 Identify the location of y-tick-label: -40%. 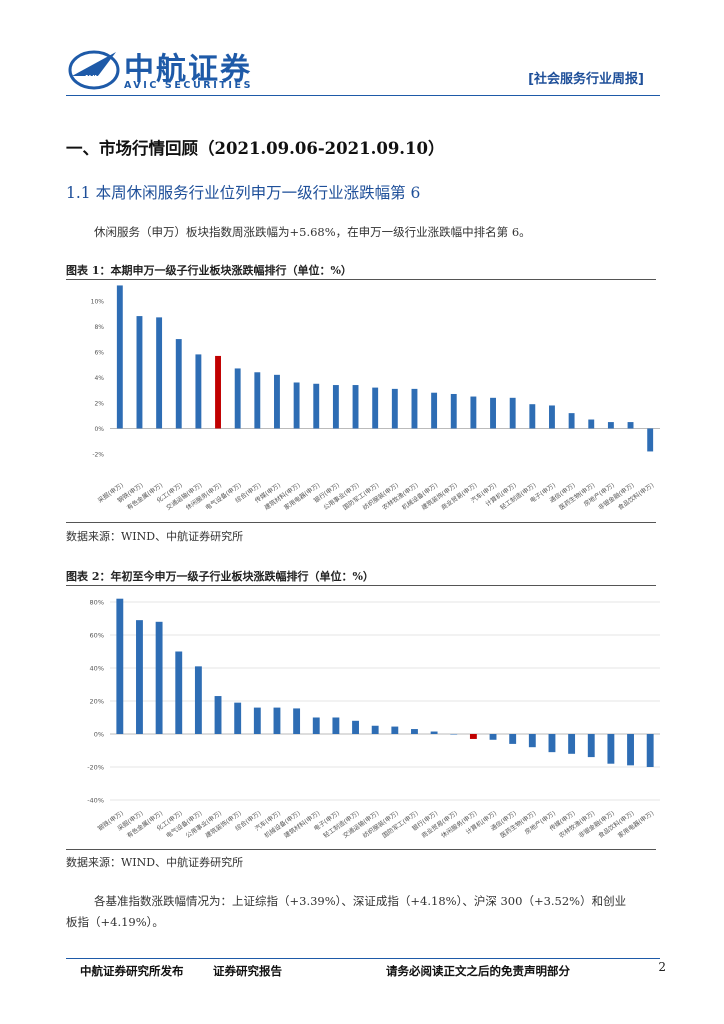
(95, 801).